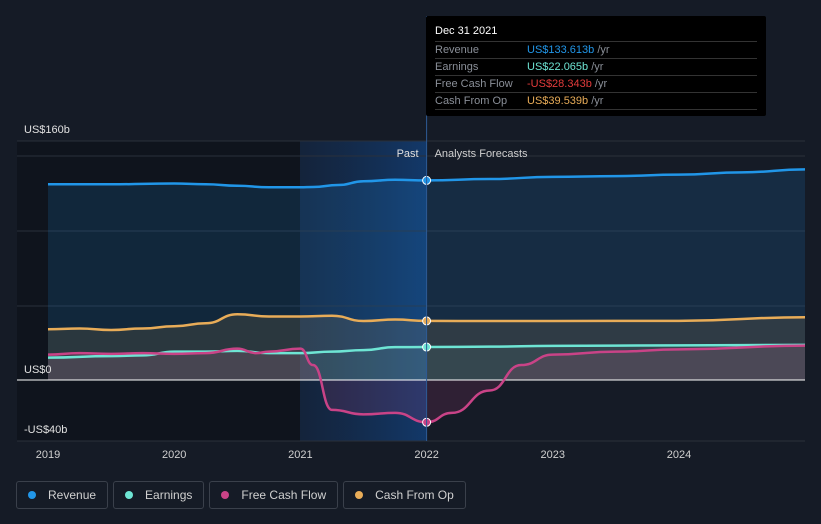 The height and width of the screenshot is (524, 821). I want to click on x-tick-label: 2023, so click(553, 455).